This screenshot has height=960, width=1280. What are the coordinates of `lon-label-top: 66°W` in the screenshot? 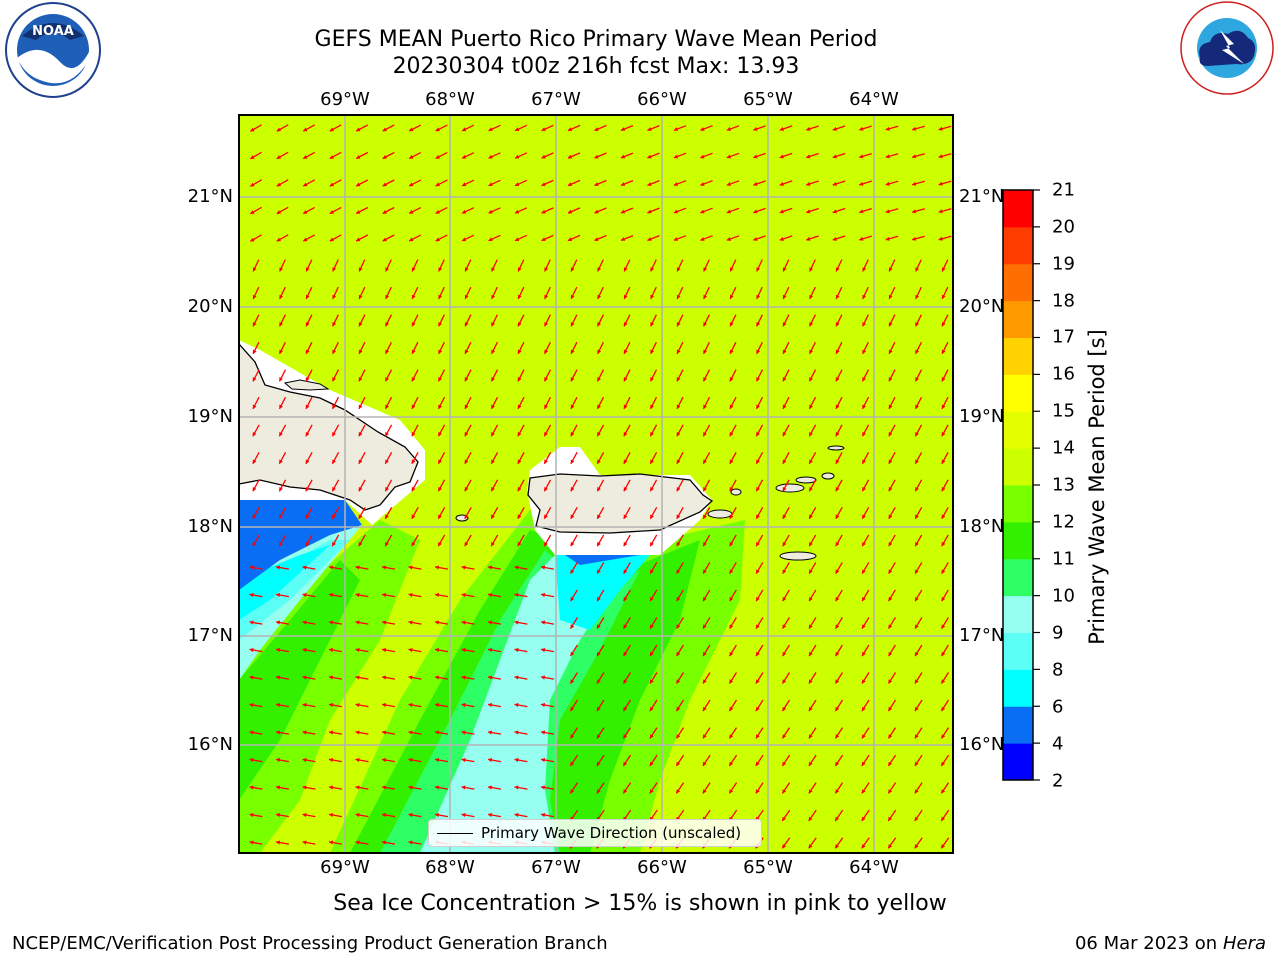 It's located at (662, 99).